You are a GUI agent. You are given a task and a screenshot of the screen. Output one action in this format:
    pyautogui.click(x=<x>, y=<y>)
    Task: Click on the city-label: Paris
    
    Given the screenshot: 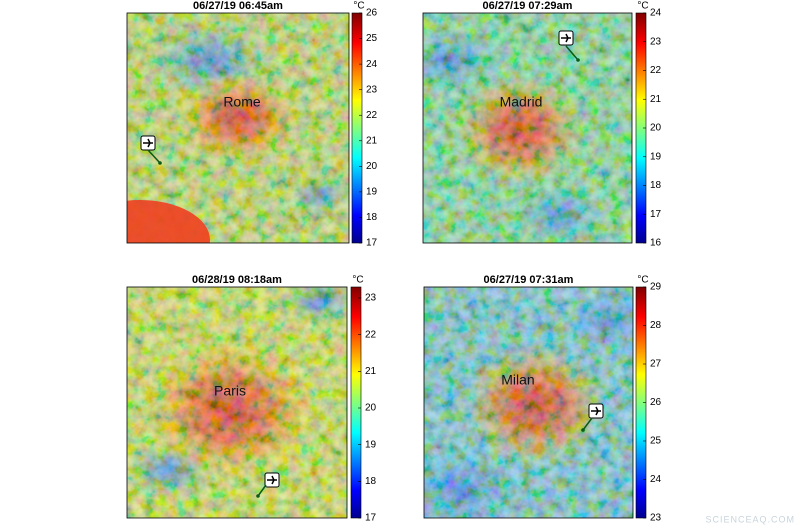 What is the action you would take?
    pyautogui.click(x=230, y=391)
    